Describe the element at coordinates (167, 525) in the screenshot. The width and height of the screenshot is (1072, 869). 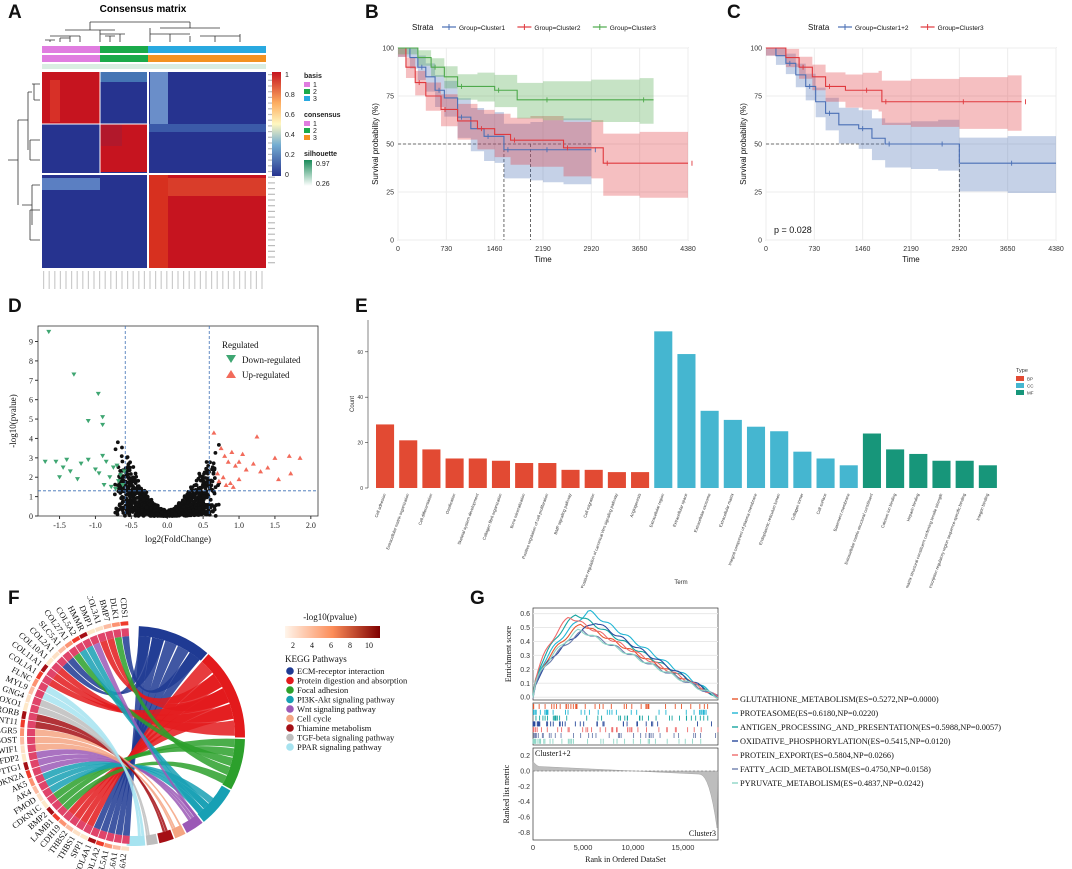
I see `x-tick-label: 0.0` at that location.